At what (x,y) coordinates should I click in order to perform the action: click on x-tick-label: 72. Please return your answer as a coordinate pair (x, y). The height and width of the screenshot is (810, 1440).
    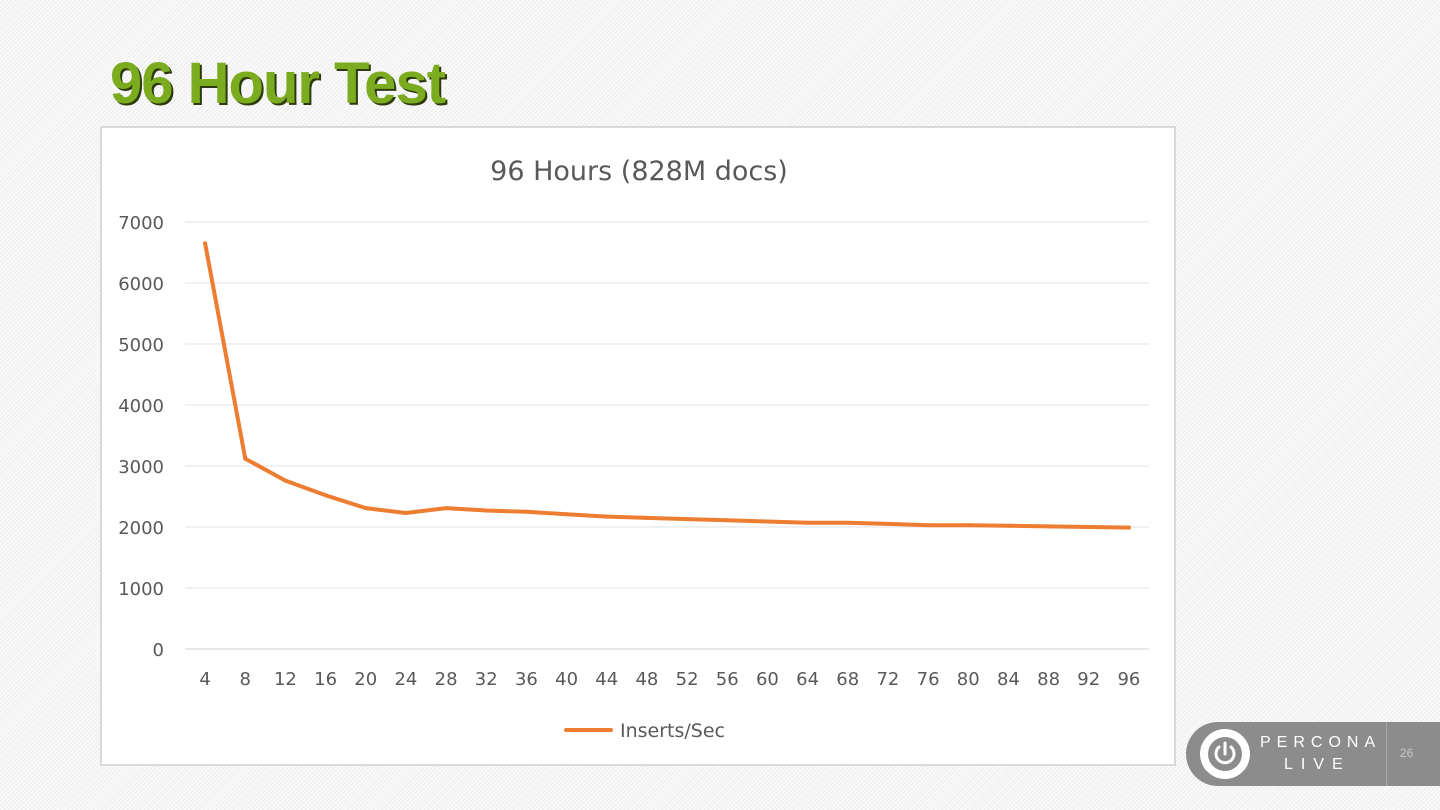
    Looking at the image, I should click on (887, 679).